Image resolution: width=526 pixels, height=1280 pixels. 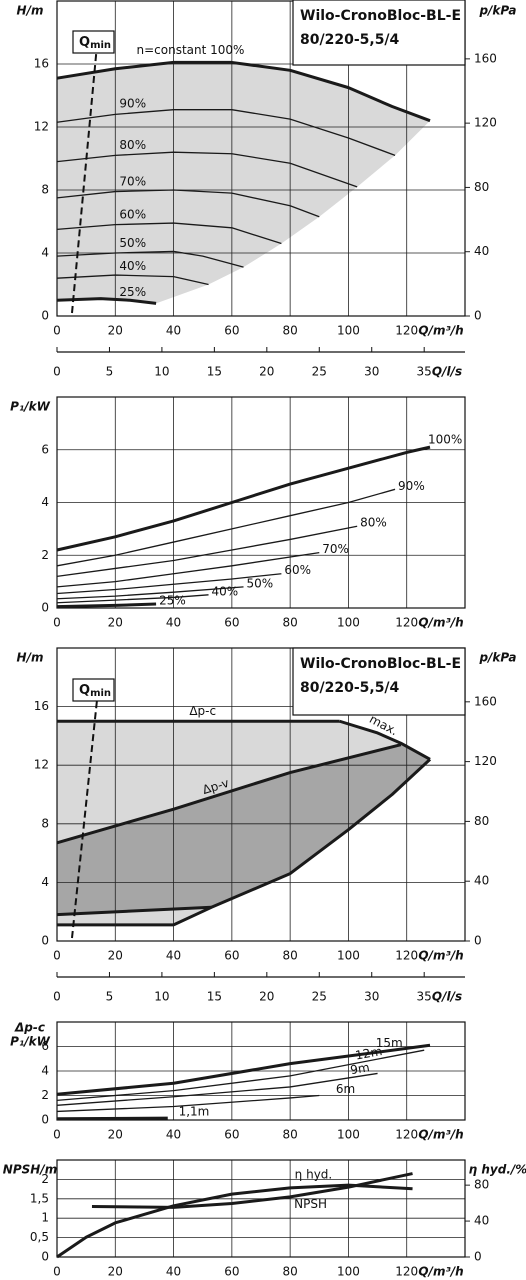 I want to click on y-axis-label: P₁/kW, so click(x=30, y=1042).